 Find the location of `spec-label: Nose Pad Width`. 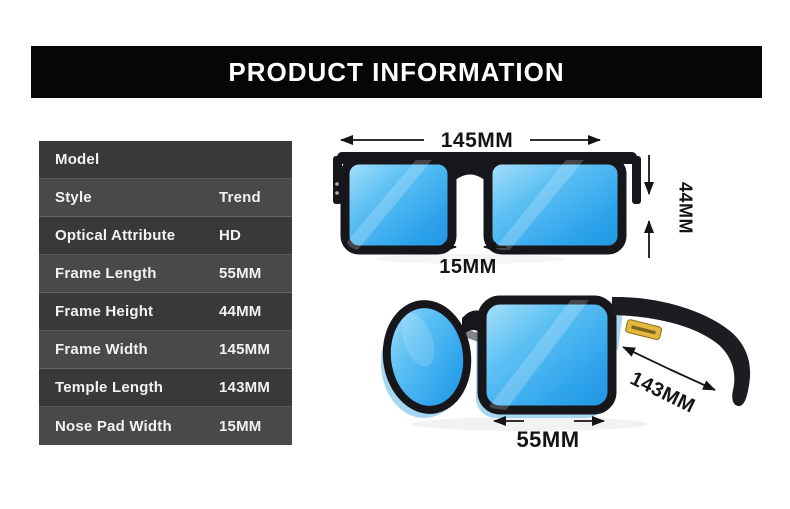

spec-label: Nose Pad Width is located at coordinates (113, 426).